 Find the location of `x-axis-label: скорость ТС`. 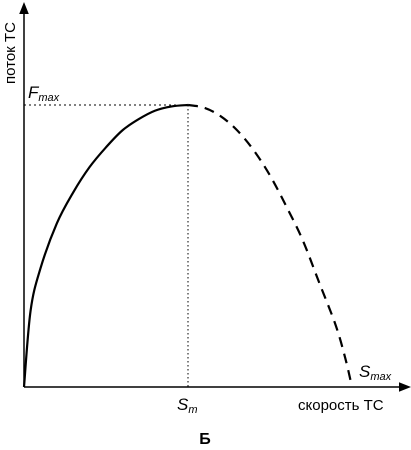

x-axis-label: скорость ТС is located at coordinates (341, 405).